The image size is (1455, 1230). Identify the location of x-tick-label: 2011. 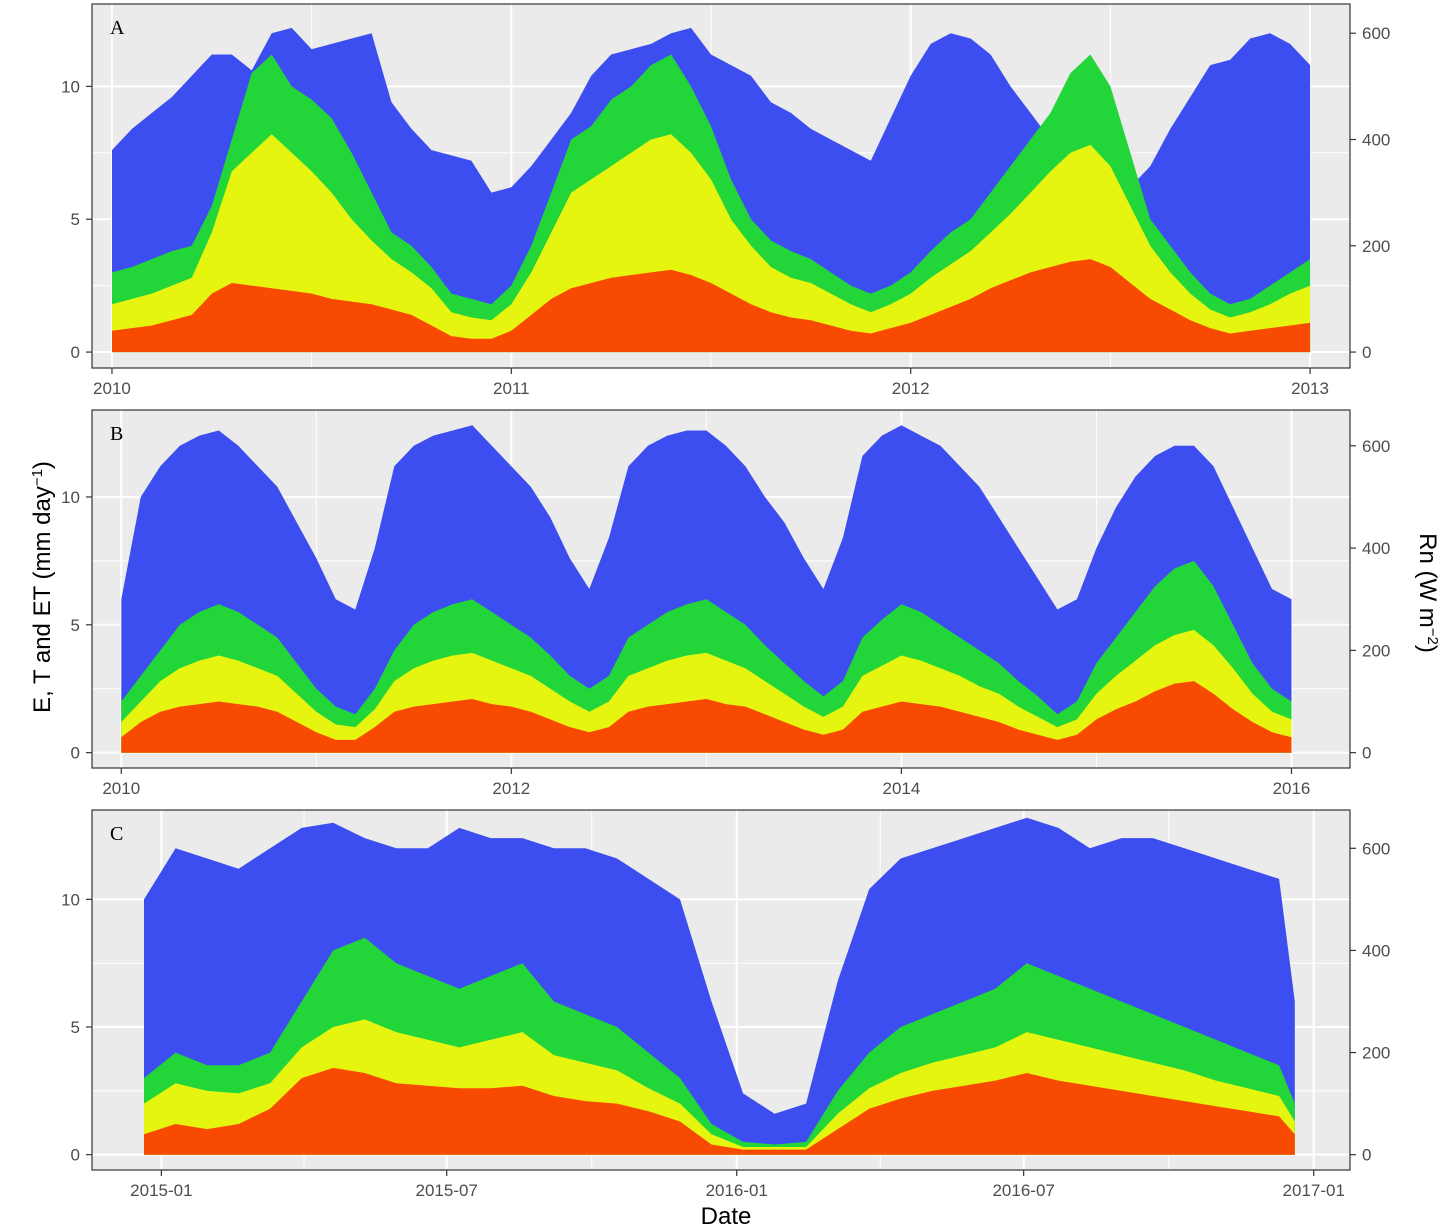
(511, 388).